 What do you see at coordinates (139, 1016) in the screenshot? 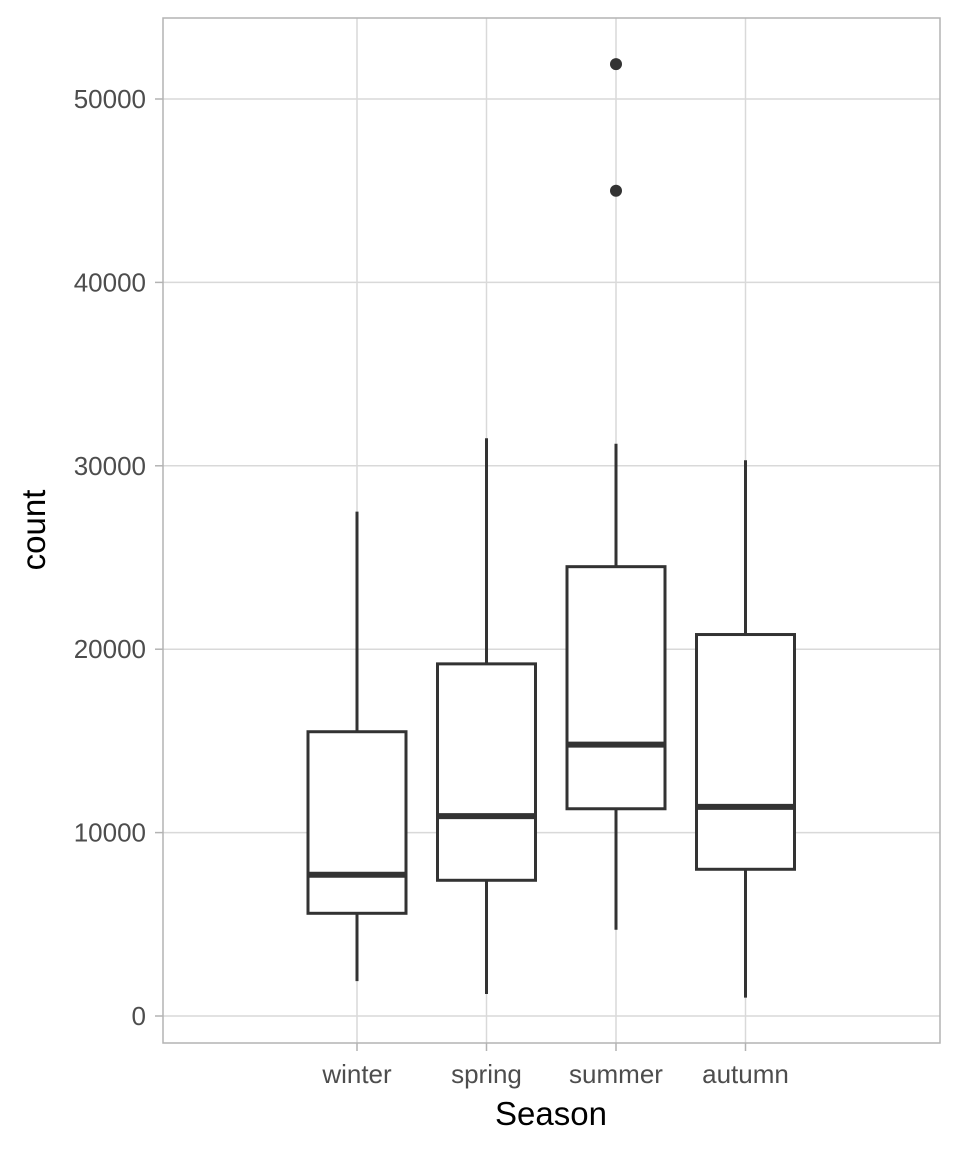
I see `y-tick-label-0: 0` at bounding box center [139, 1016].